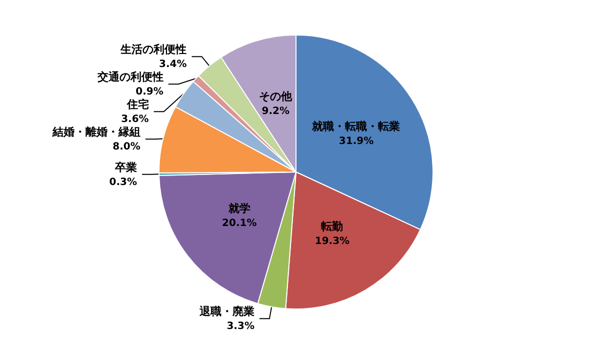 Image resolution: width=590 pixels, height=361 pixels. What do you see at coordinates (276, 96) in the screenshot?
I see `slice-label: その他` at bounding box center [276, 96].